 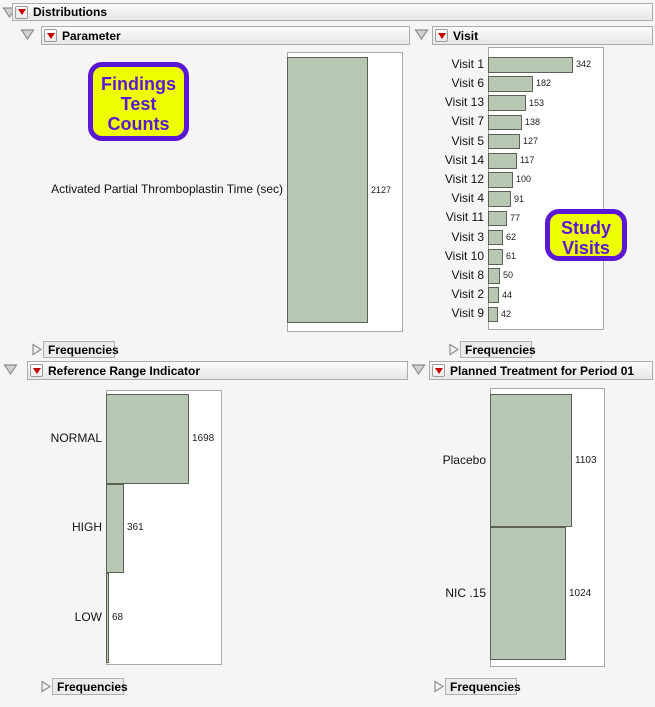 I want to click on axis-category-label: Visit 7, so click(x=467, y=121).